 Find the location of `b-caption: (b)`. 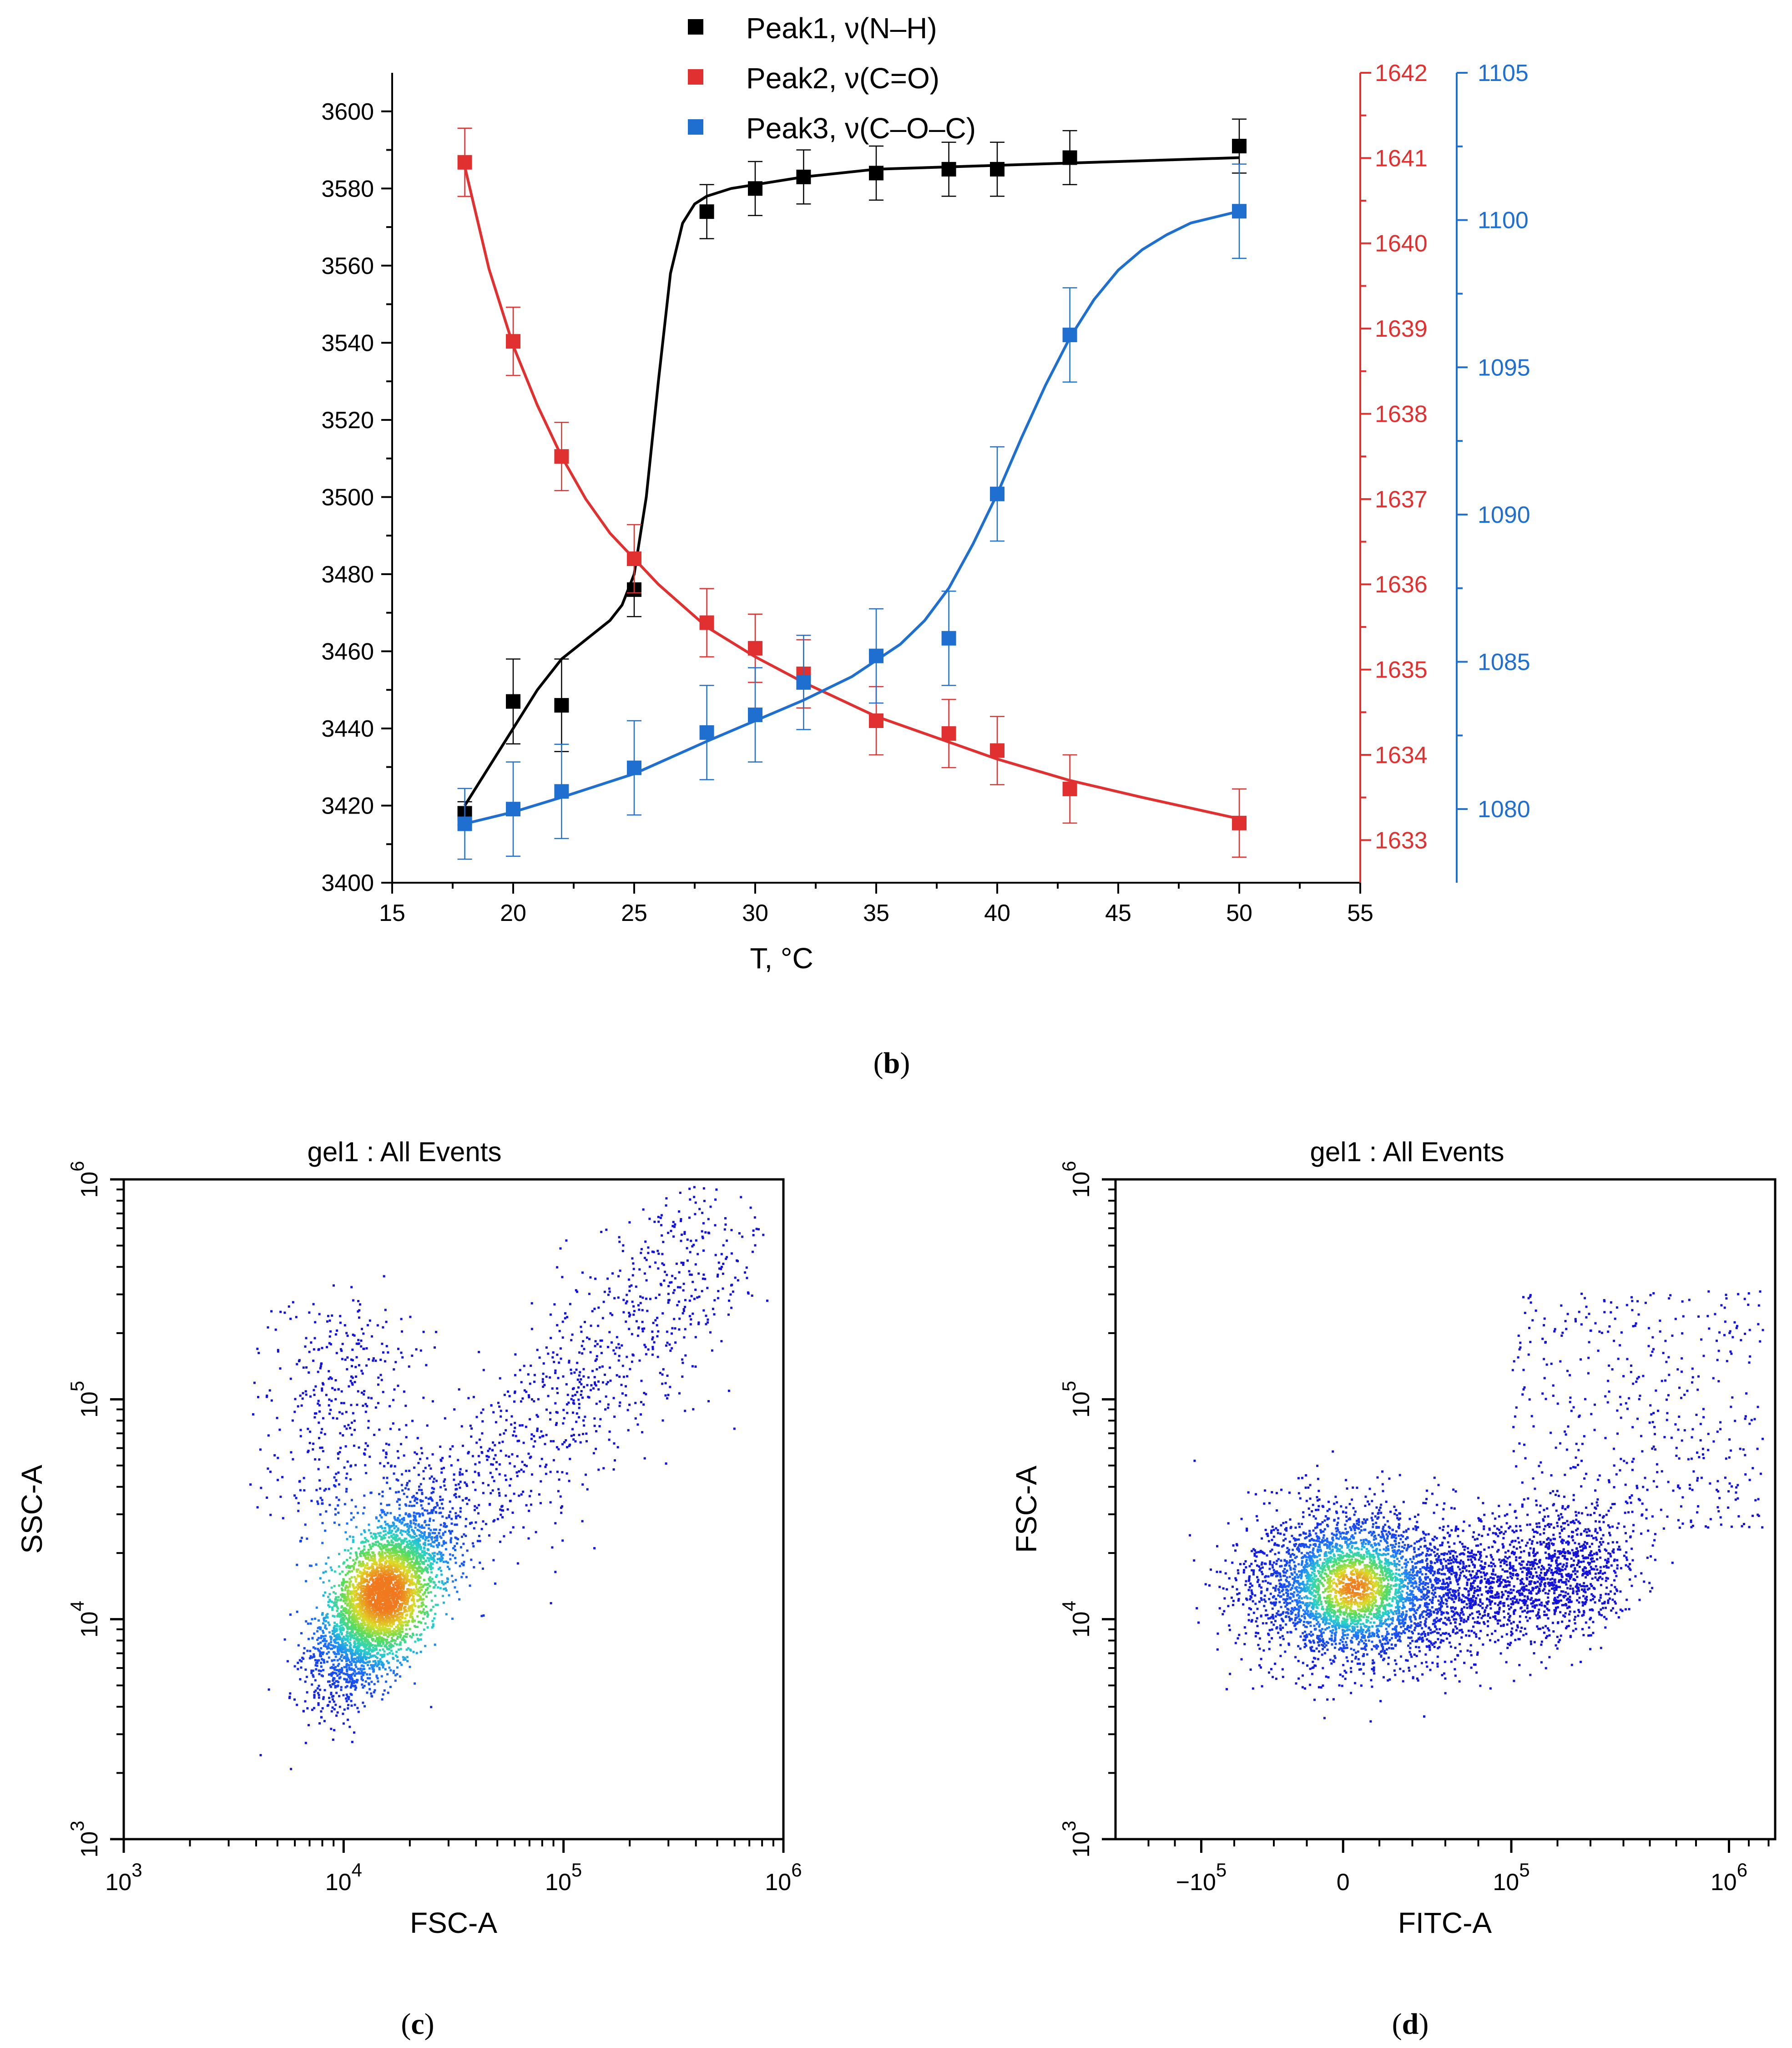

b-caption: (b) is located at coordinates (891, 1063).